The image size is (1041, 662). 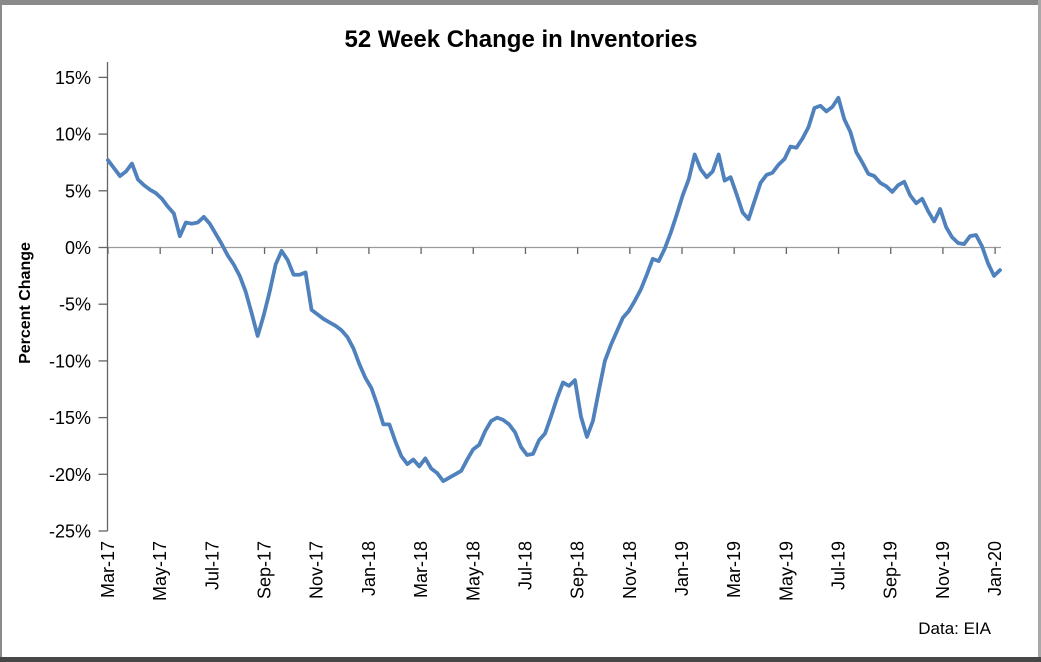 What do you see at coordinates (70, 475) in the screenshot?
I see `y-tick-label: -20%` at bounding box center [70, 475].